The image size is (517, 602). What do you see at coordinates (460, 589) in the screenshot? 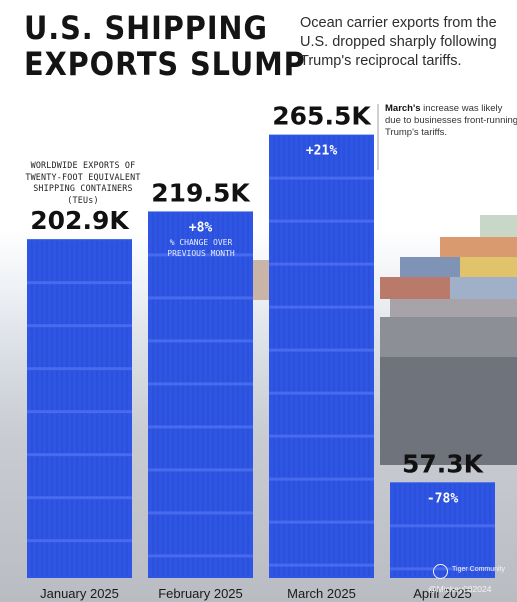
I see `watermark-handle: @Mickey082024` at bounding box center [460, 589].